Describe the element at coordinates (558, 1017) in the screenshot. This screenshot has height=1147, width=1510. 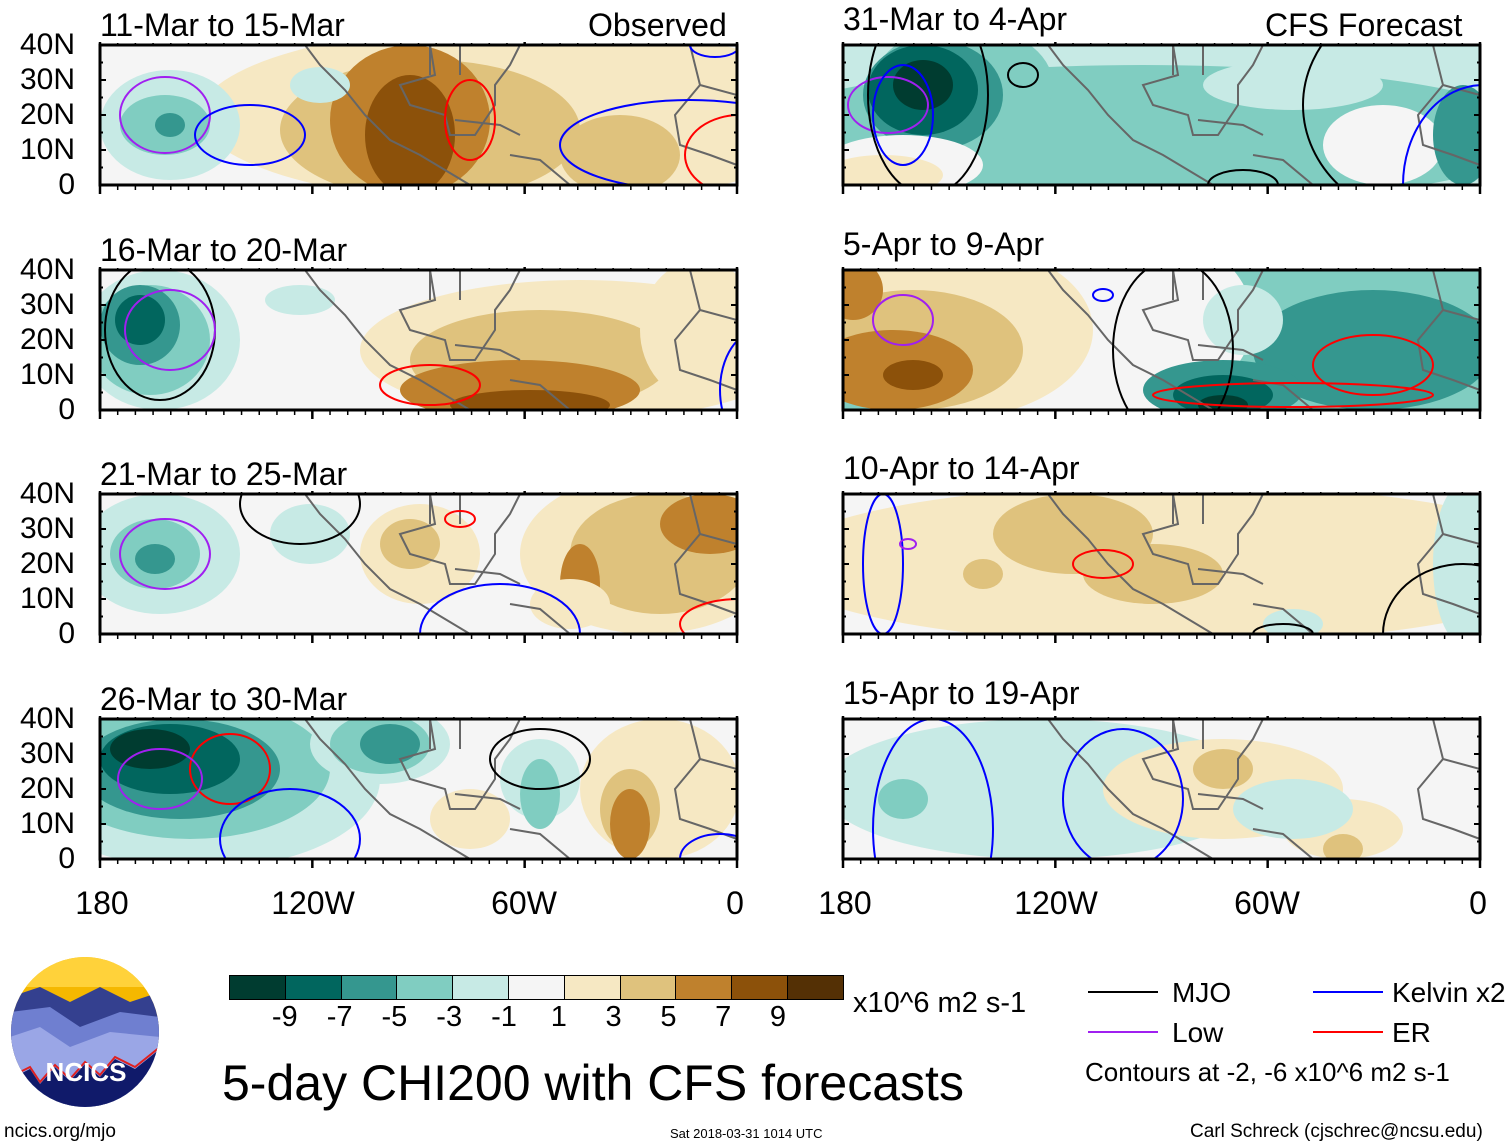
I see `colorbar-label: 1` at that location.